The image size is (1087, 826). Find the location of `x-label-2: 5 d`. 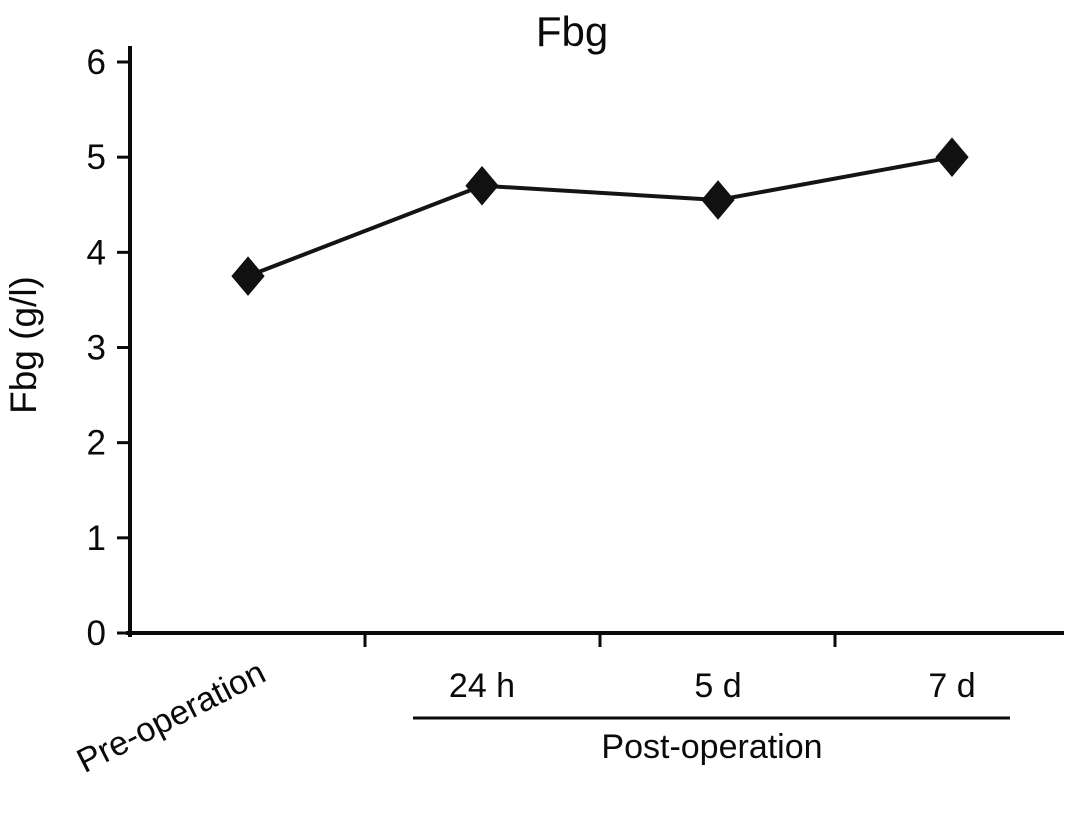

x-label-2: 5 d is located at coordinates (717, 686).